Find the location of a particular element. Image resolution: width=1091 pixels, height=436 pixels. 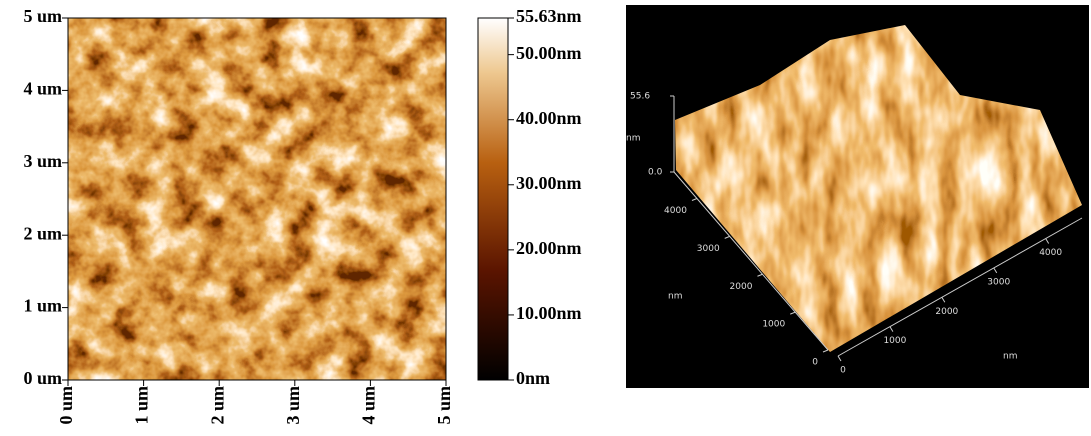

x-tick-label: 3000 is located at coordinates (998, 282).